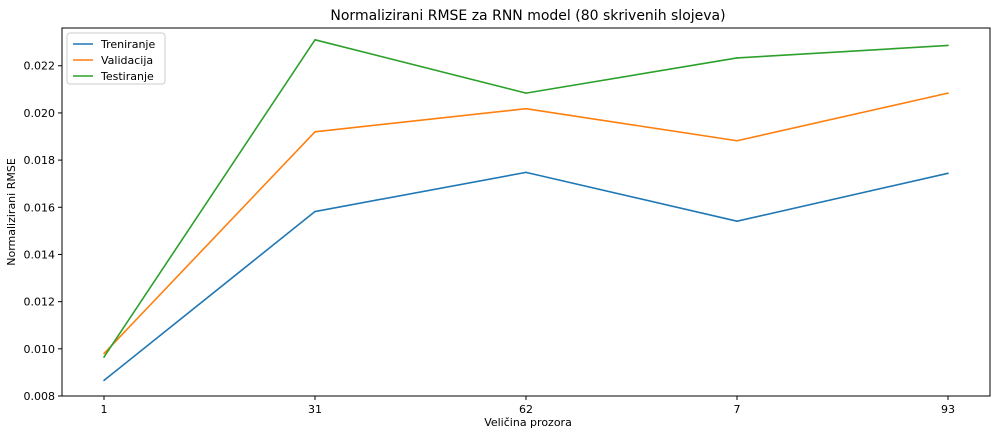 The image size is (1000, 435). Describe the element at coordinates (104, 409) in the screenshot. I see `x-tick-label: 1` at that location.